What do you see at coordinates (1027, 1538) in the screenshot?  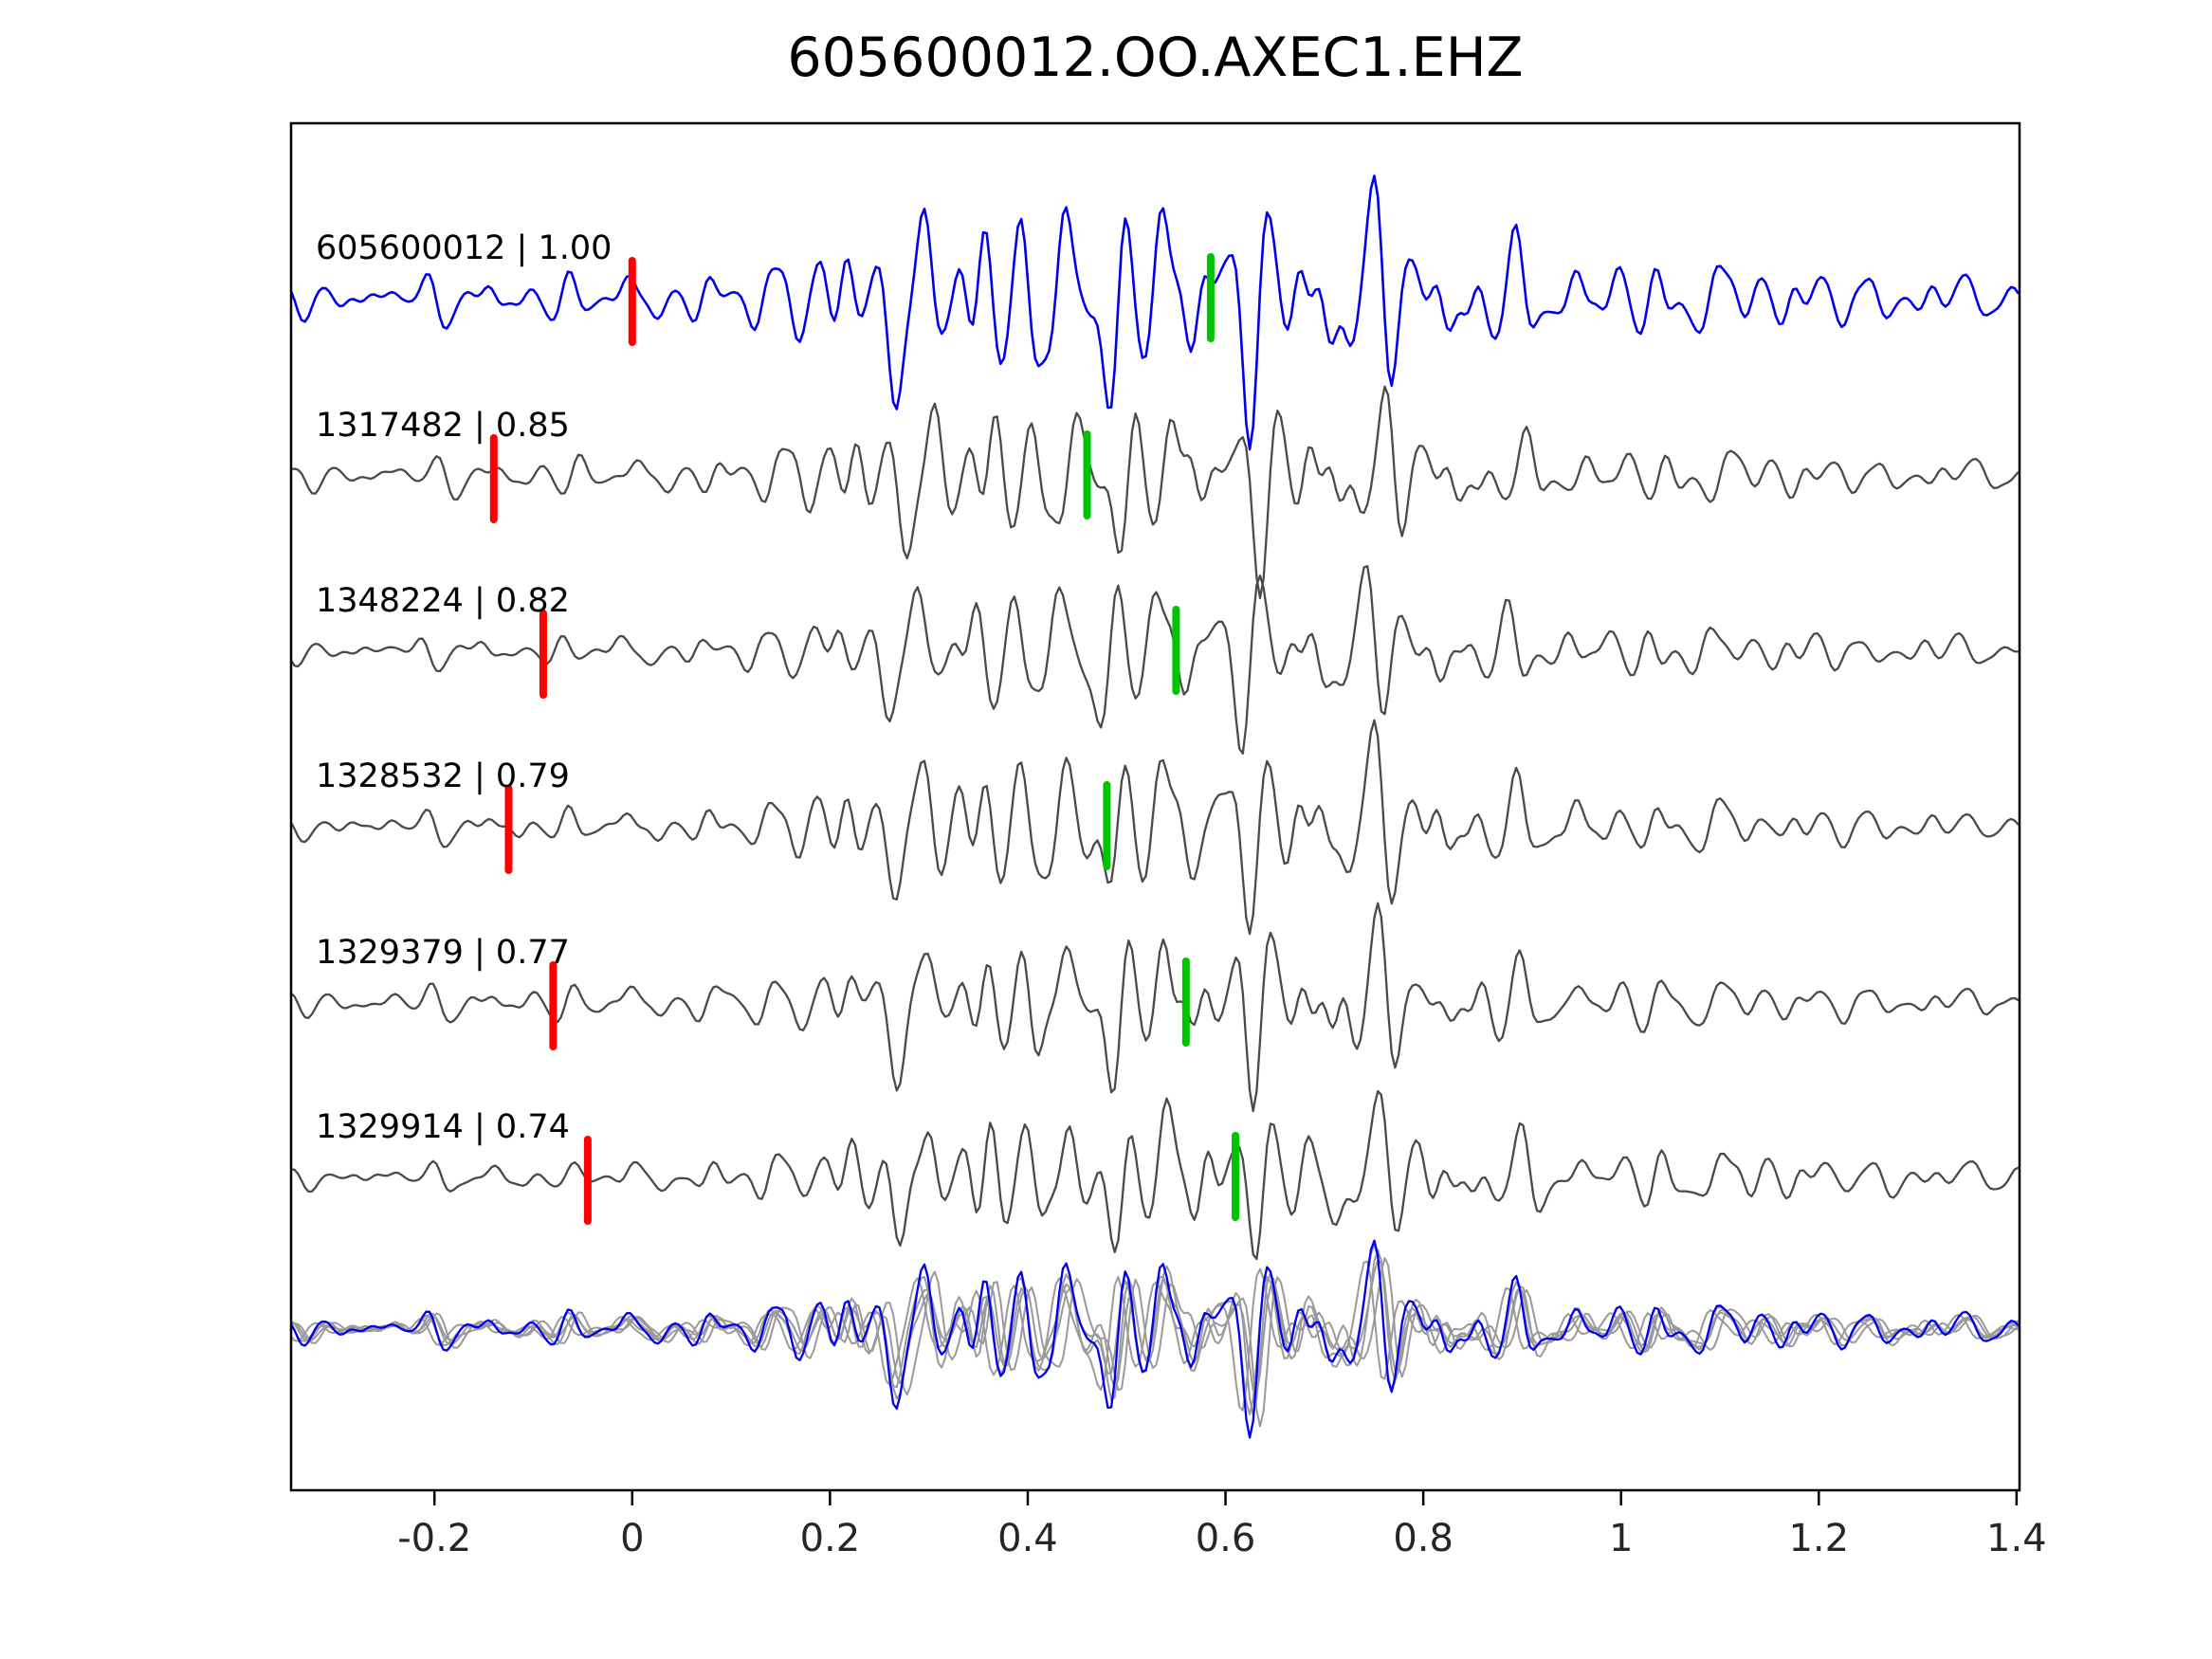 I see `x-axis-tick-label: 0.4` at bounding box center [1027, 1538].